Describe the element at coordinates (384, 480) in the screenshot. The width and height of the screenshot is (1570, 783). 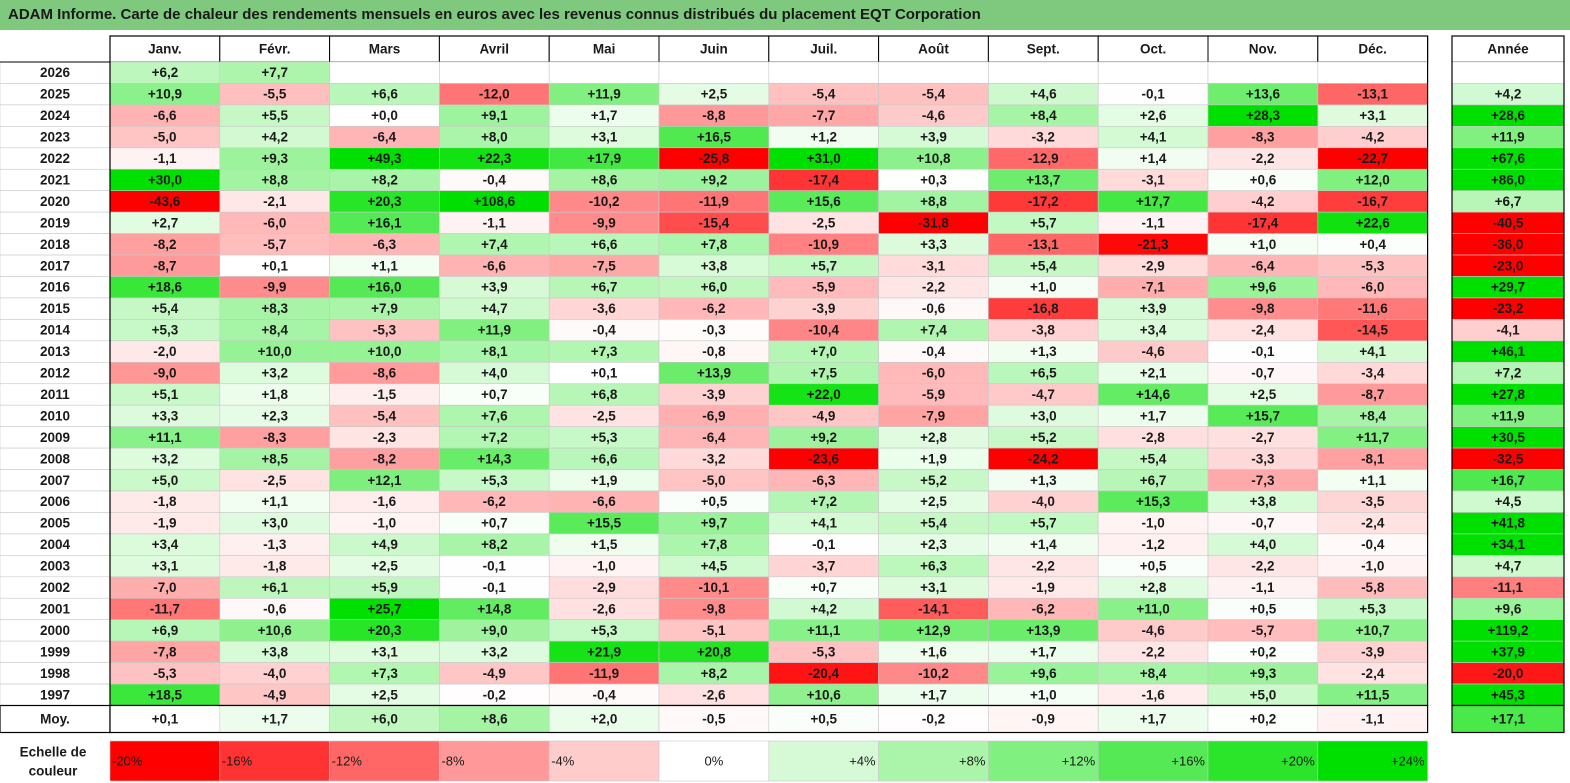
I see `cell-value: +12,1` at that location.